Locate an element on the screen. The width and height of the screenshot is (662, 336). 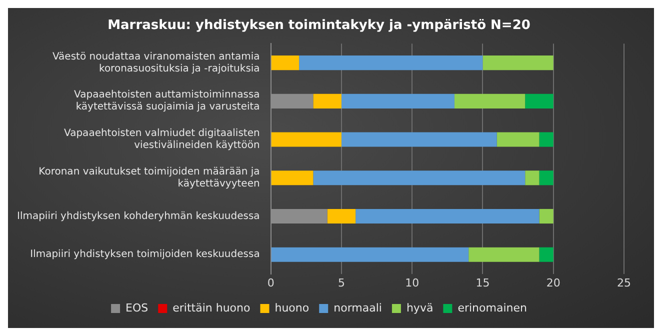
y-tick-label: Ilmapiiri yhdistyksen toimijoiden keskuudessa is located at coordinates (145, 254).